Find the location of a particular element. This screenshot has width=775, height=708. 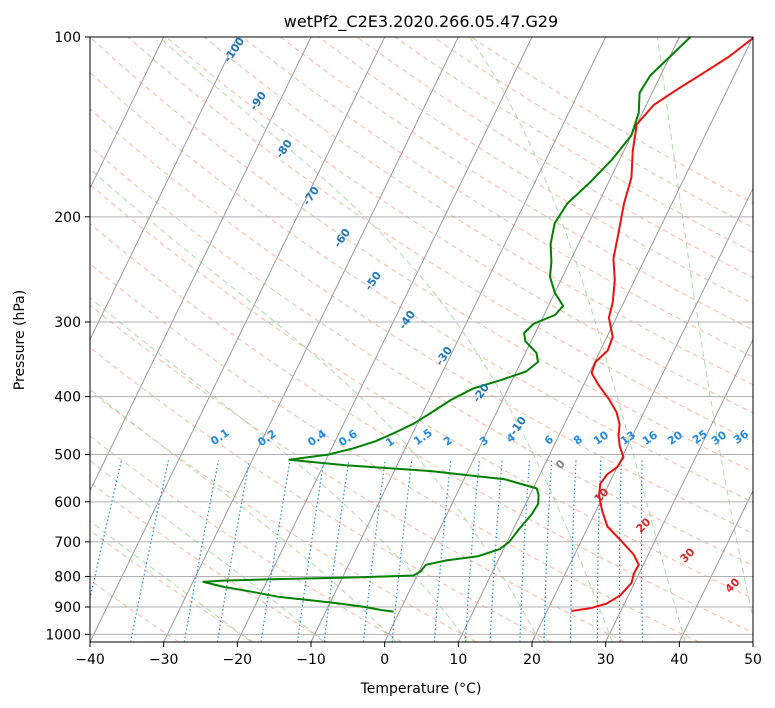

chart-title: wetPf2_C2E3.2020.266.05.47.G29 is located at coordinates (421, 22).